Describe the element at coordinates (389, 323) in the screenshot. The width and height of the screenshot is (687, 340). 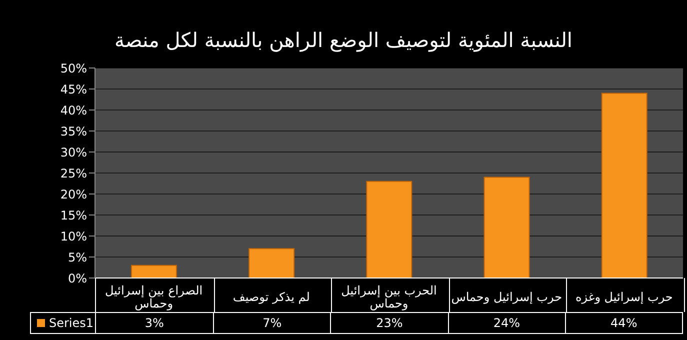
I see `data-label: 23%` at that location.